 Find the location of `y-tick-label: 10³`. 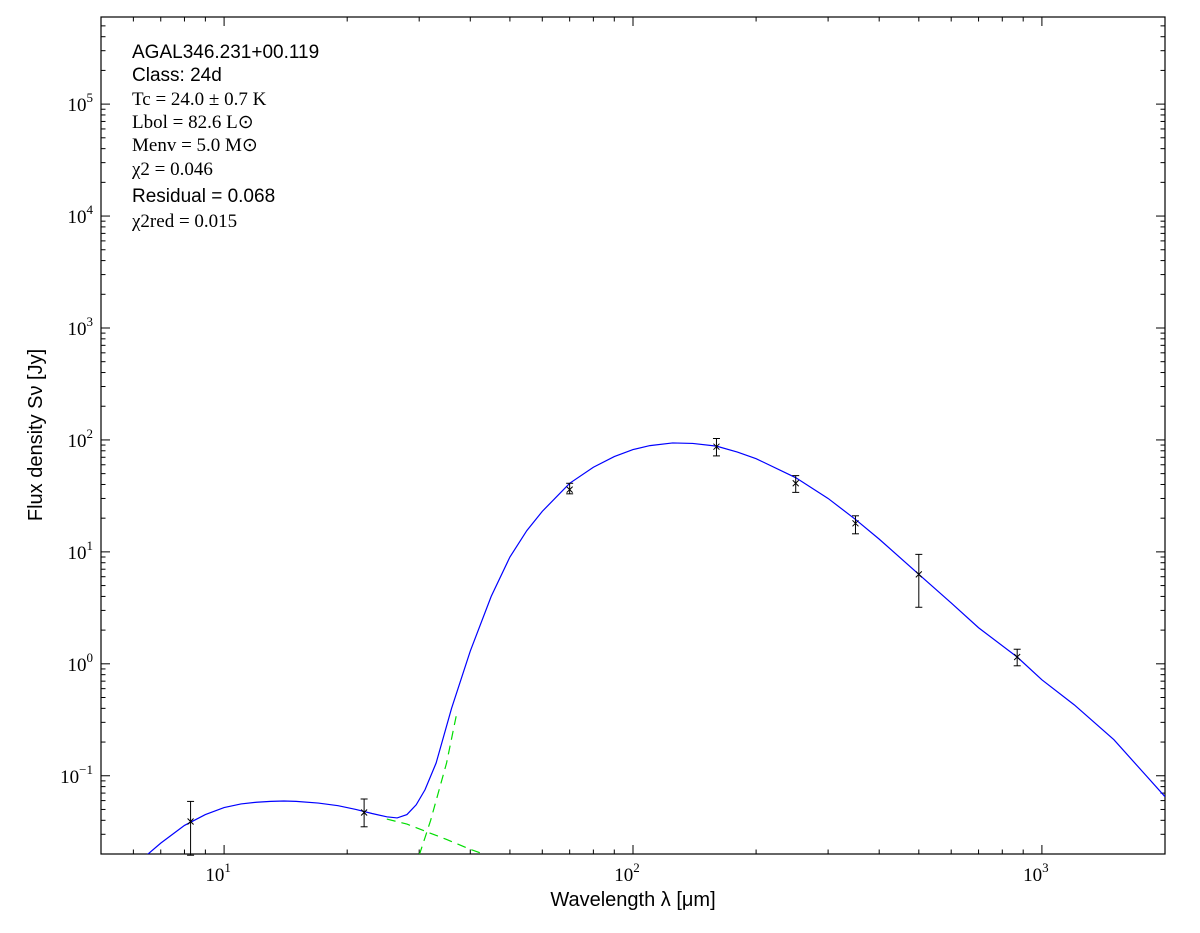

y-tick-label: 10³ is located at coordinates (81, 327).